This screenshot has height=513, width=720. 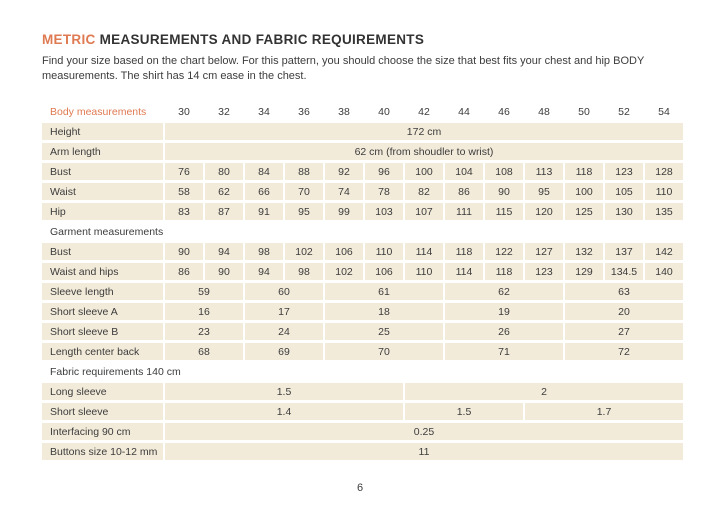 What do you see at coordinates (264, 111) in the screenshot?
I see `size-header-cell: 34` at bounding box center [264, 111].